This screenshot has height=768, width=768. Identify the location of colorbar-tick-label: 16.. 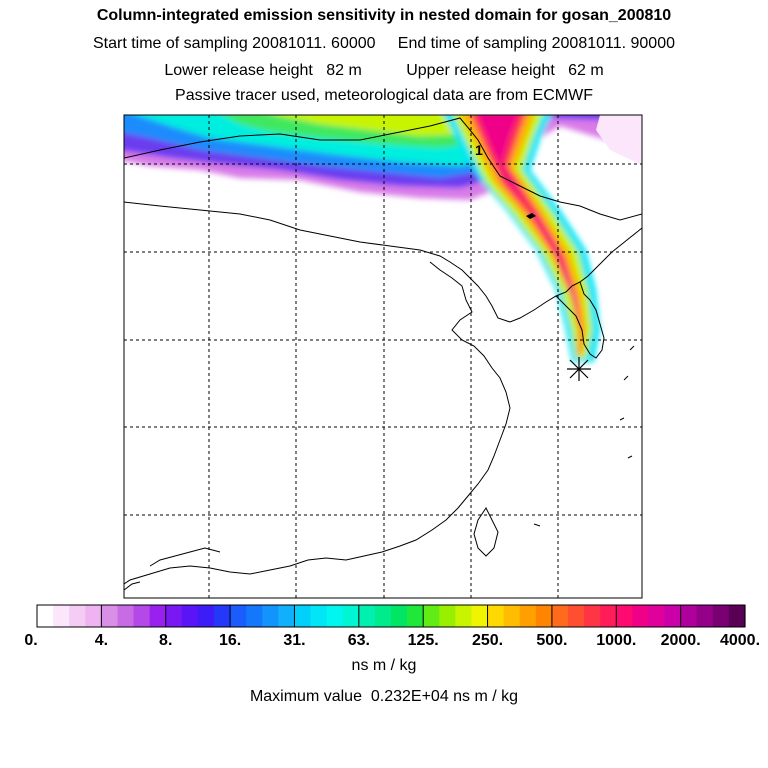
(230, 640).